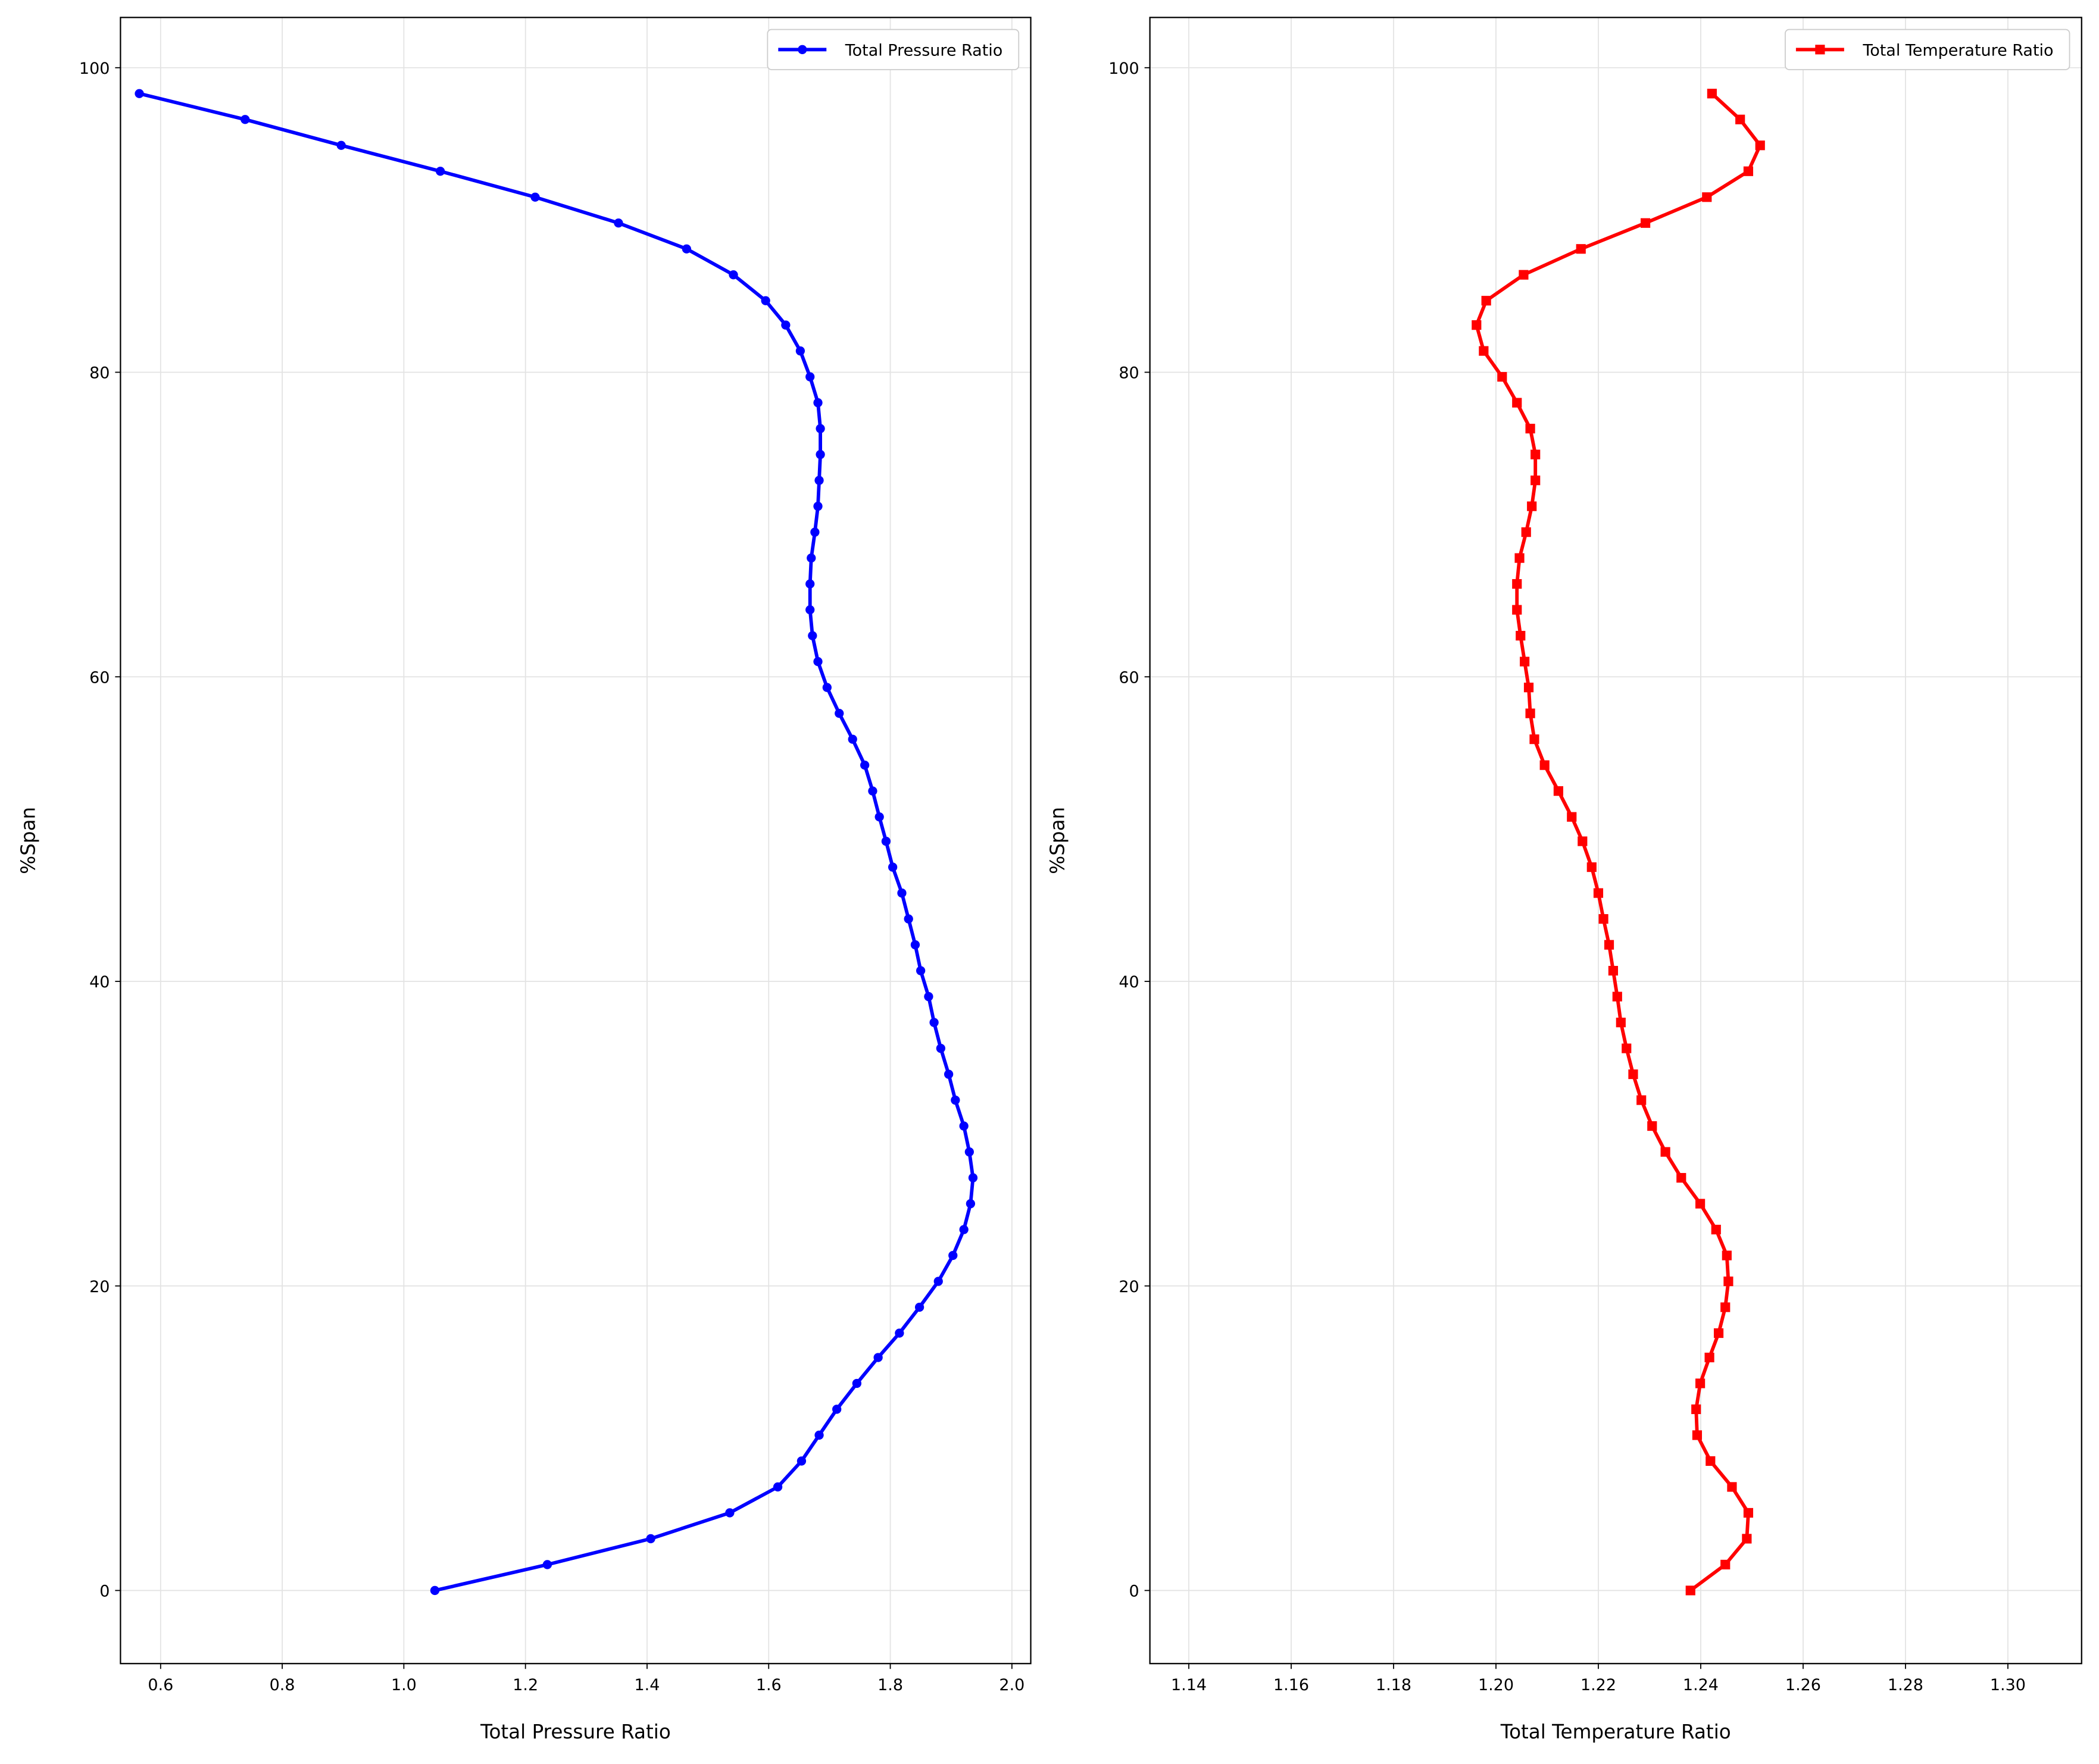 The image size is (2099, 1764). Describe the element at coordinates (525, 1685) in the screenshot. I see `x-tick-label: 1.2` at that location.